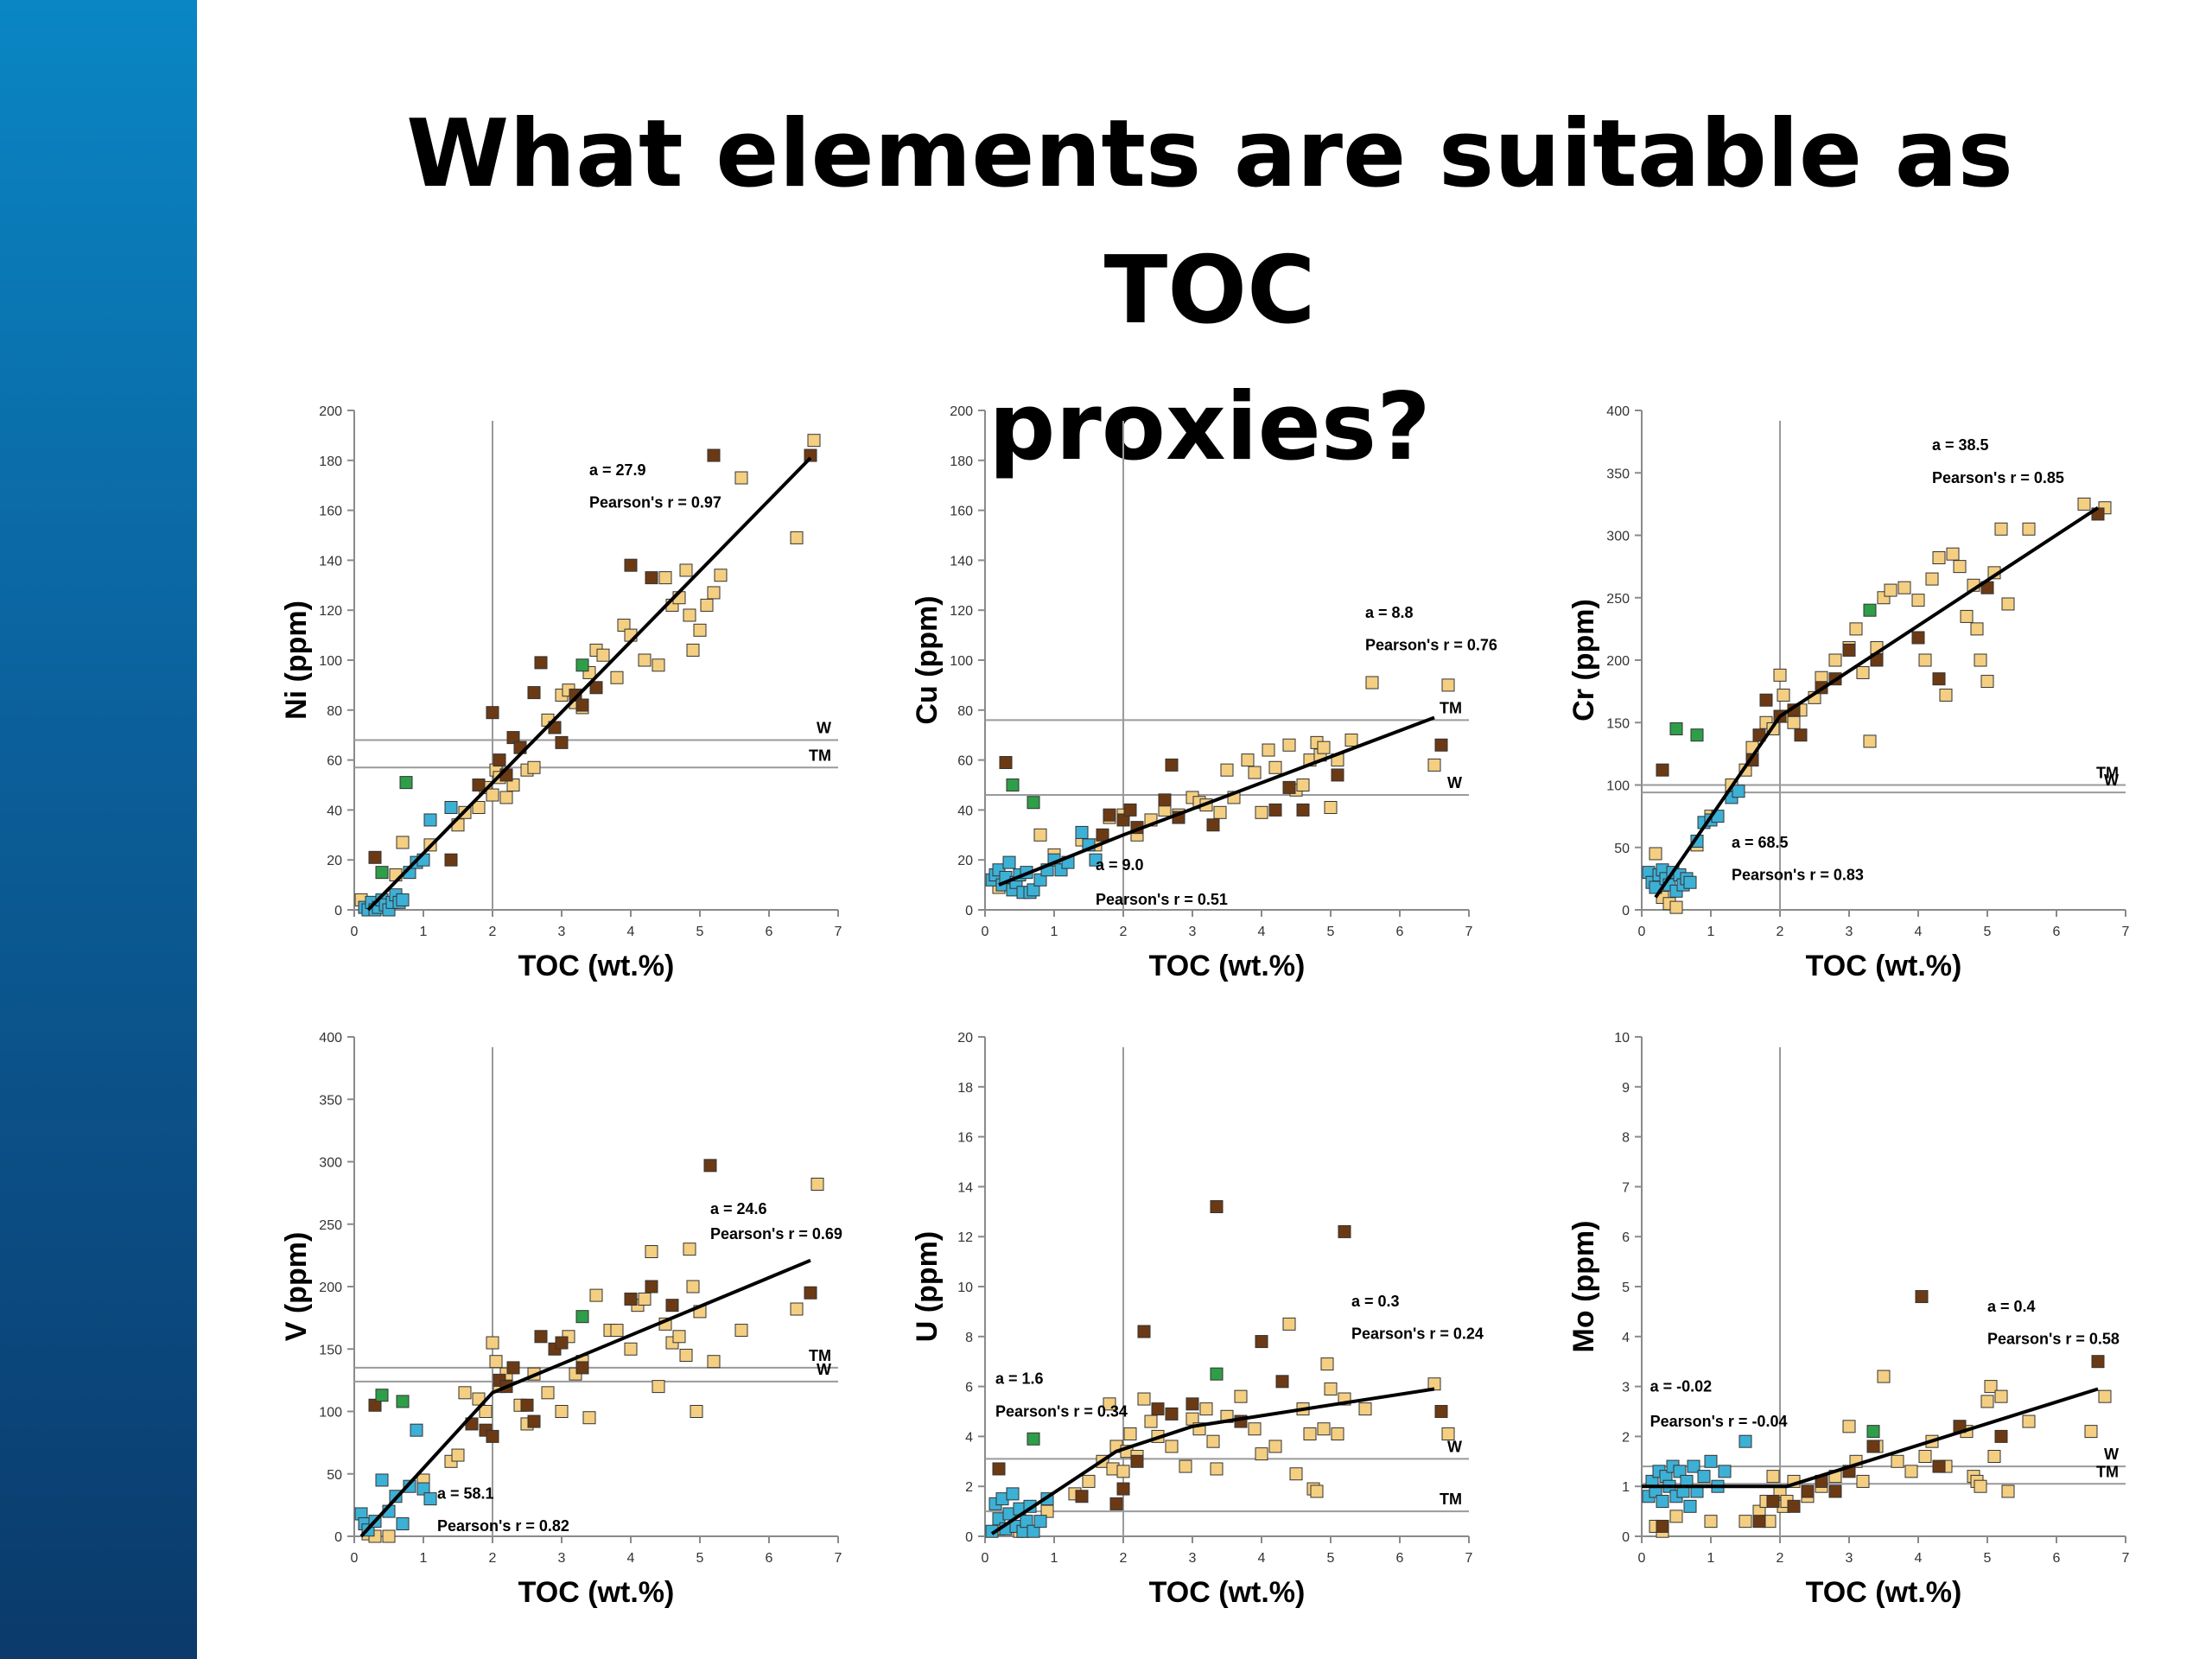 The width and height of the screenshot is (2212, 1659). What do you see at coordinates (1262, 1558) in the screenshot?
I see `u-x-tick-label: 4` at bounding box center [1262, 1558].